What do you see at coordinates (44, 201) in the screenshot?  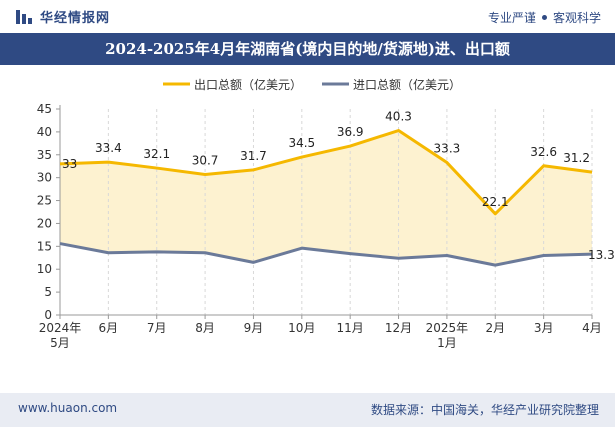 I see `y-tick-label: 25` at bounding box center [44, 201].